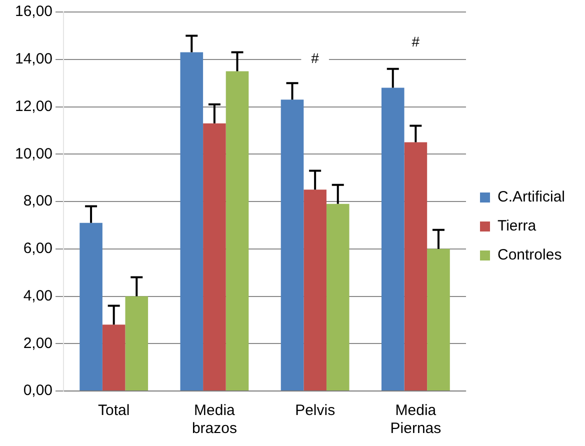  I want to click on y-tick-label: 4,00, so click(38, 295).